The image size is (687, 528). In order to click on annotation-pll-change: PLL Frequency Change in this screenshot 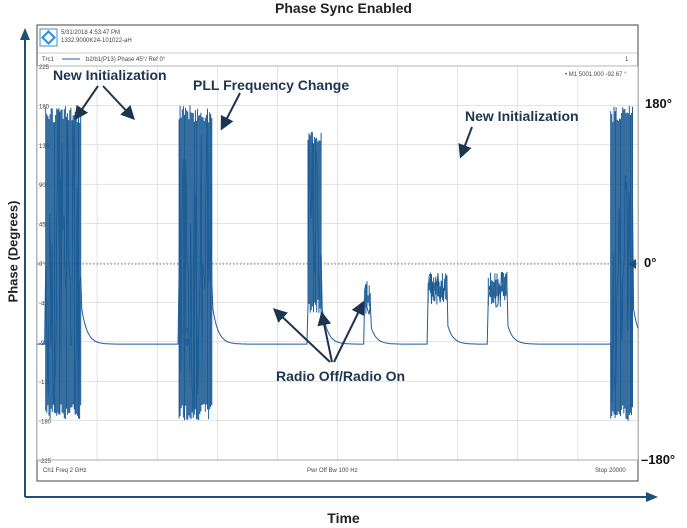, I will do `click(271, 85)`.